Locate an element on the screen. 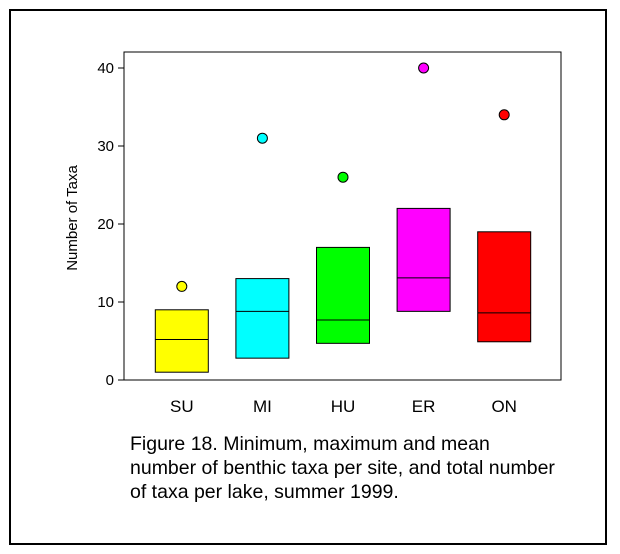  x-tick-label: ER is located at coordinates (424, 406).